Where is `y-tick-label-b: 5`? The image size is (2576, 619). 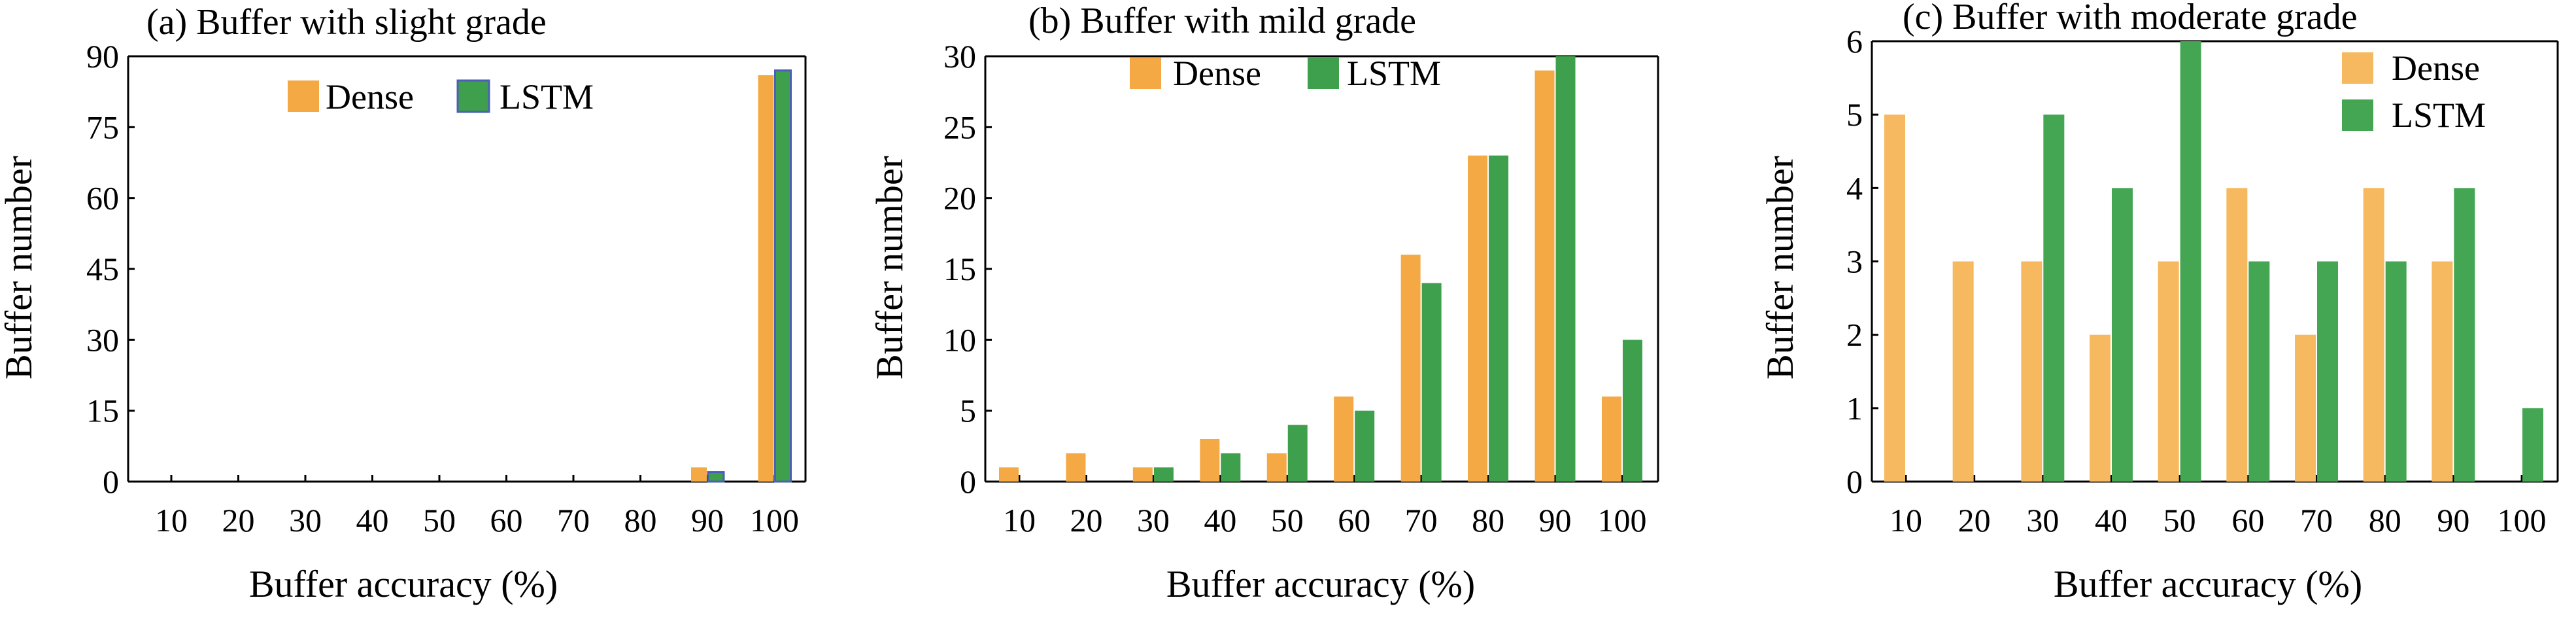
y-tick-label-b: 5 is located at coordinates (968, 411).